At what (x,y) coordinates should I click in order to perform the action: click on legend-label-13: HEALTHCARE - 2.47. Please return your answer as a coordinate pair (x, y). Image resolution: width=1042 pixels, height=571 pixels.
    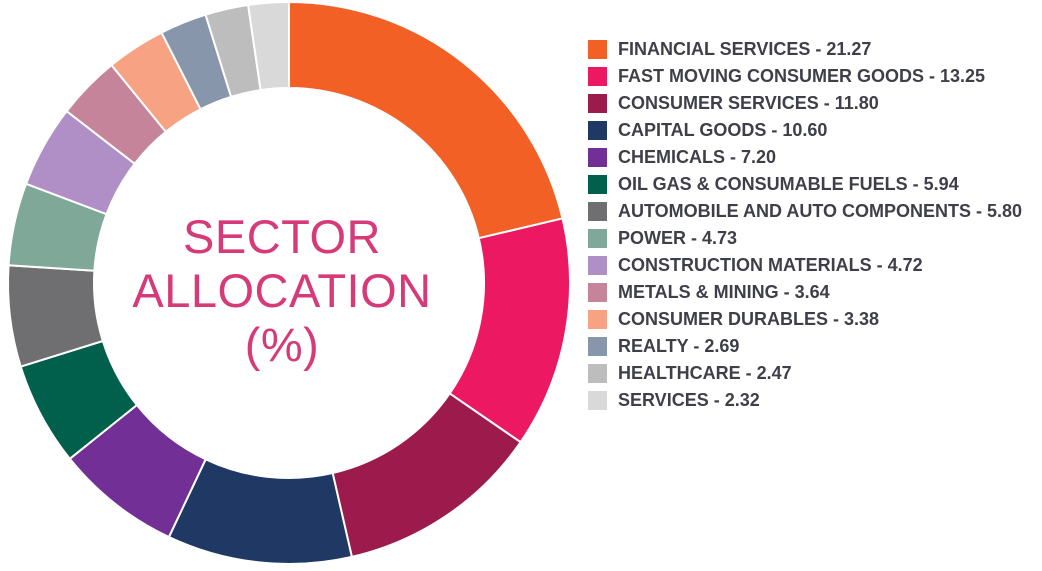
    Looking at the image, I should click on (705, 373).